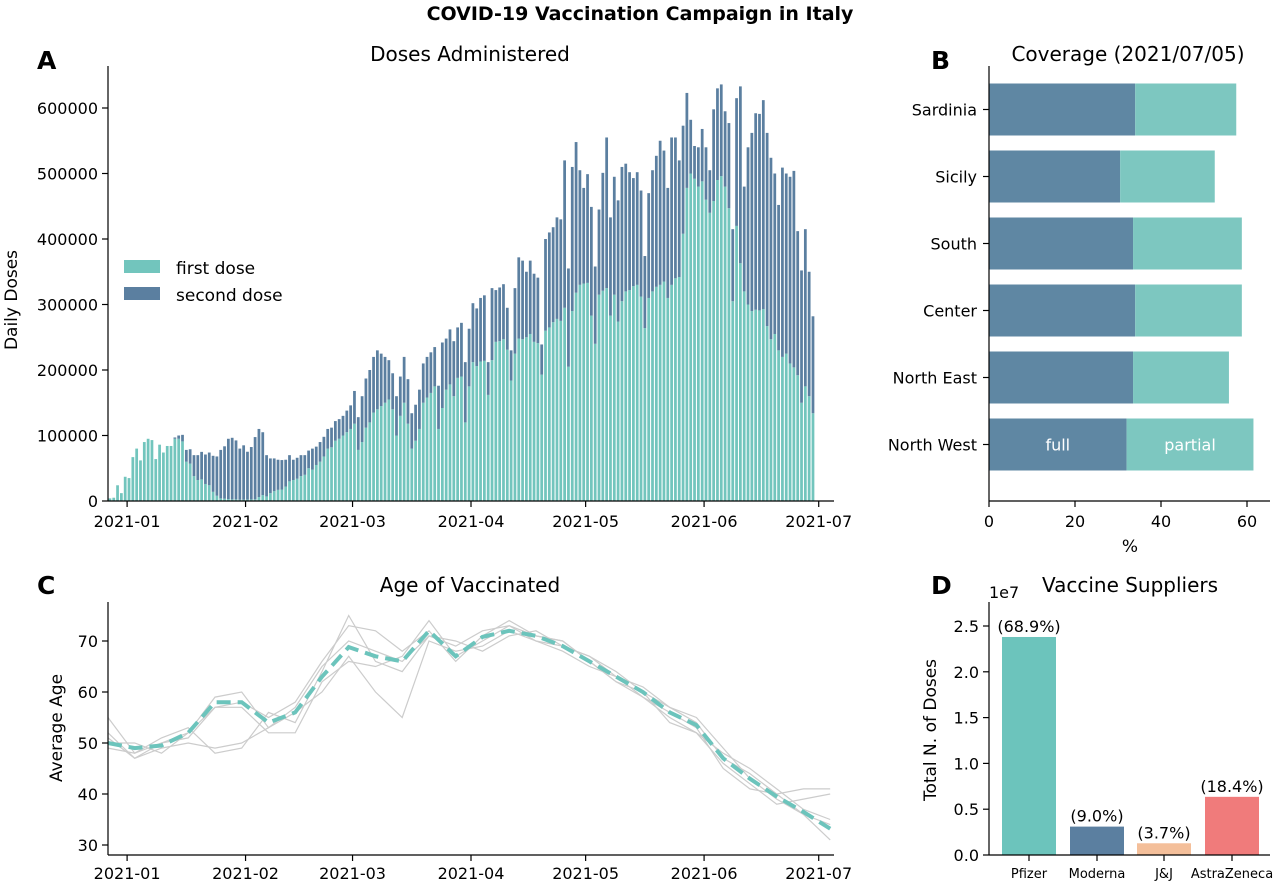 The width and height of the screenshot is (1280, 884). What do you see at coordinates (1130, 585) in the screenshot?
I see `panel-d-title: Vaccine Suppliers` at bounding box center [1130, 585].